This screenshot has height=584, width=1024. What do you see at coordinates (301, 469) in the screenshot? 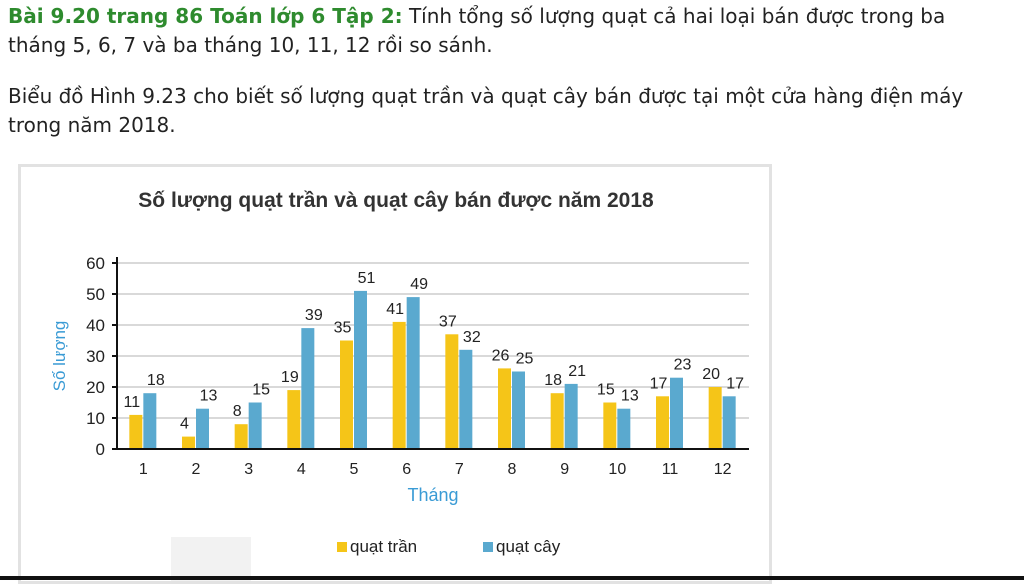
I see `x-tick-label: 4` at bounding box center [301, 469].